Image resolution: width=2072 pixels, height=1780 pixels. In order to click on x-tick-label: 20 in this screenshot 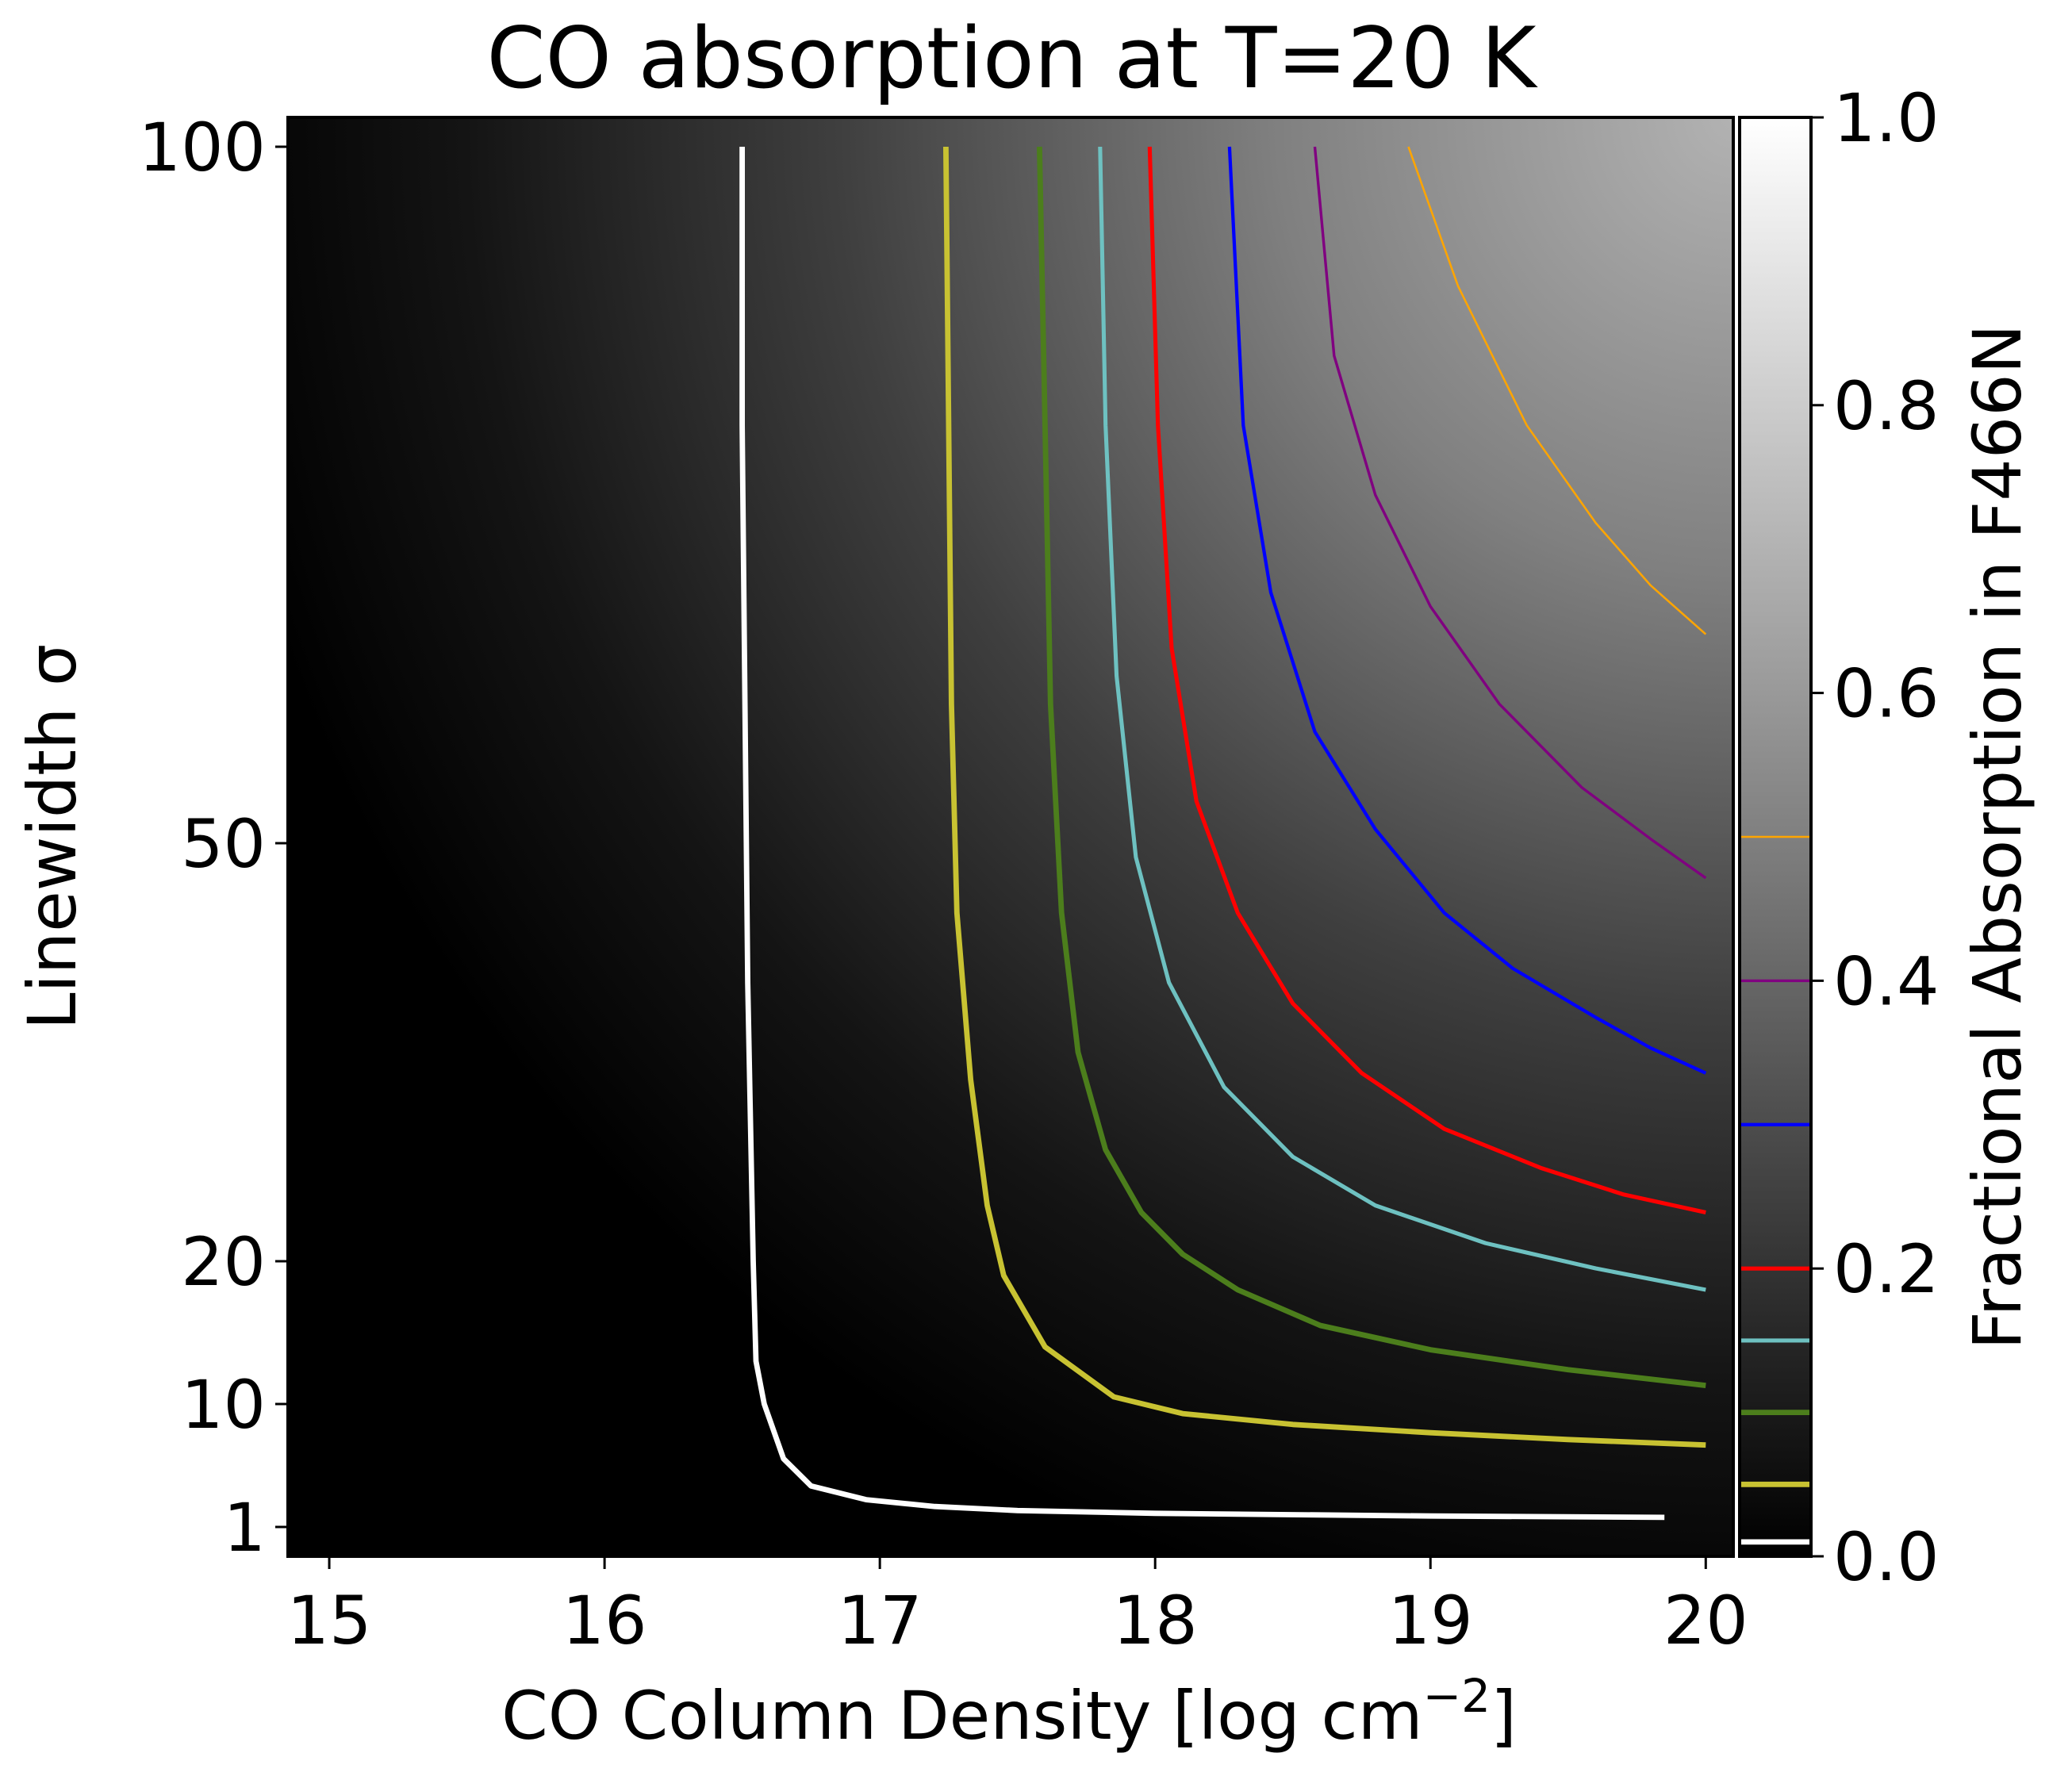, I will do `click(1706, 1621)`.